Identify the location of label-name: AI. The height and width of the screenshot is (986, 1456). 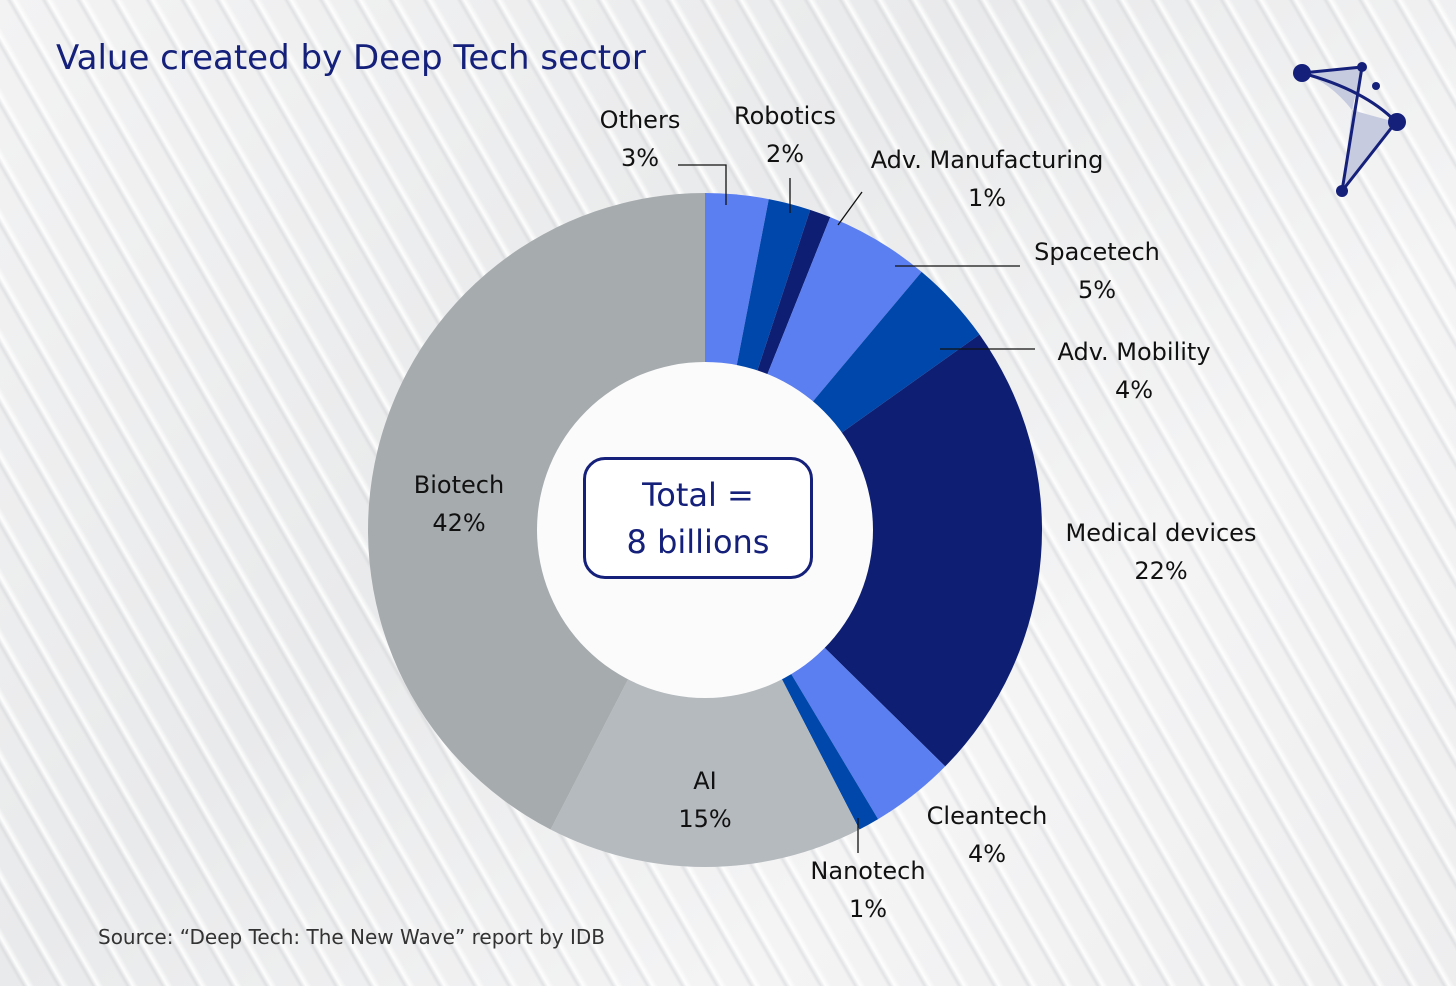
(705, 781).